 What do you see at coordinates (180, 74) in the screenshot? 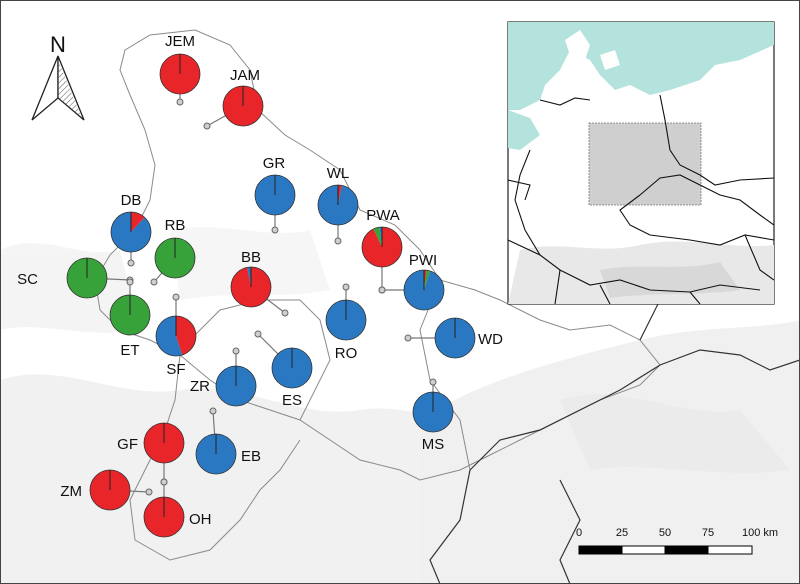
I see `pie-jem` at bounding box center [180, 74].